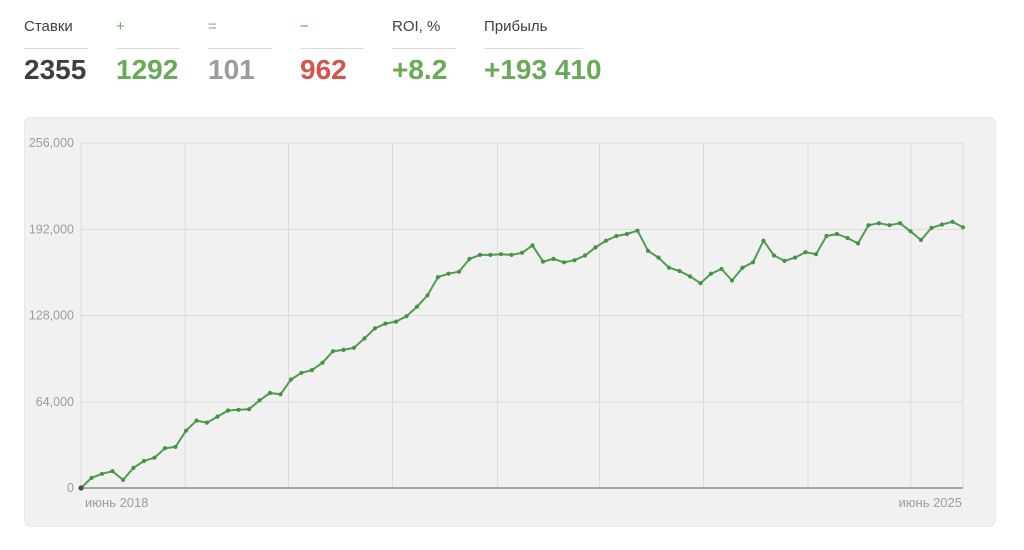 The height and width of the screenshot is (550, 1024). What do you see at coordinates (120, 26) in the screenshot?
I see `stat-wins-label: +` at bounding box center [120, 26].